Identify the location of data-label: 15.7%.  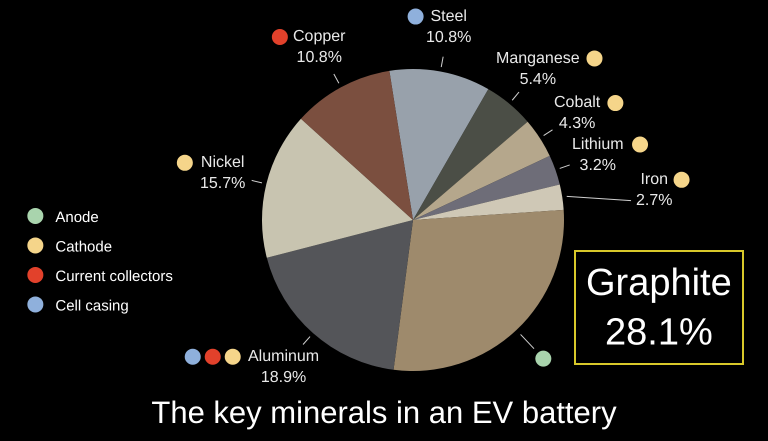
(223, 183).